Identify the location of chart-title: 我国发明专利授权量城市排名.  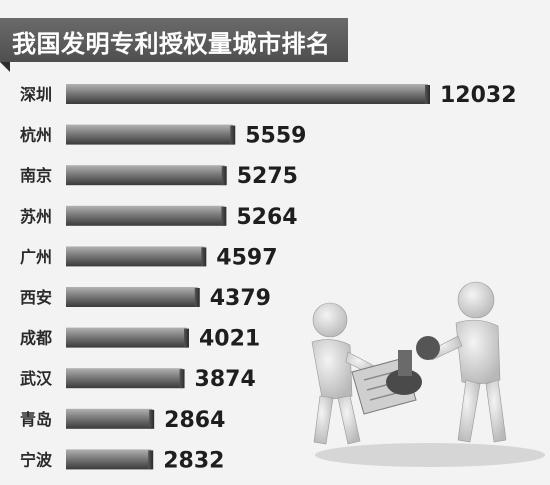
(171, 44).